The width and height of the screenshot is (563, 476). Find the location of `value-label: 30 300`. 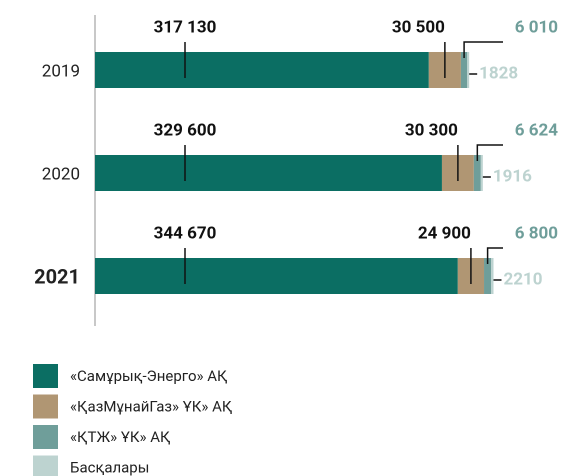

value-label: 30 300 is located at coordinates (431, 130).